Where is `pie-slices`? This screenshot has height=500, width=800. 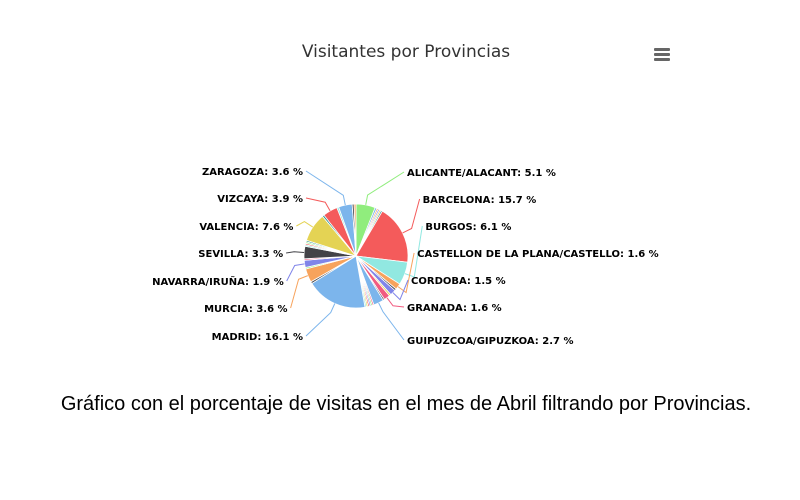 pie-slices is located at coordinates (356, 256).